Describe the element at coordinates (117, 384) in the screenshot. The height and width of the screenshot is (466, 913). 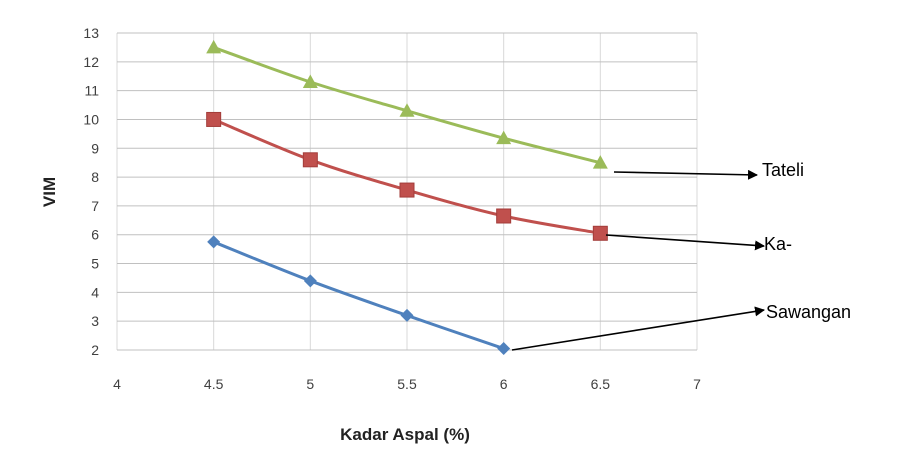
I see `x-tick-label: 4` at that location.